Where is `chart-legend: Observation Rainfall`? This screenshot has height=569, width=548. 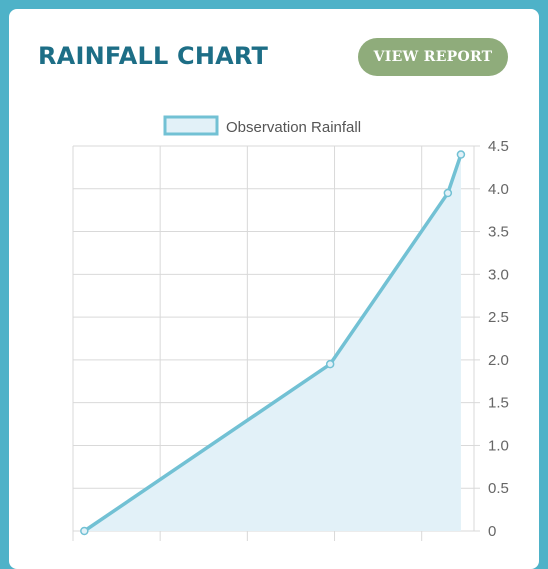 chart-legend: Observation Rainfall is located at coordinates (262, 125).